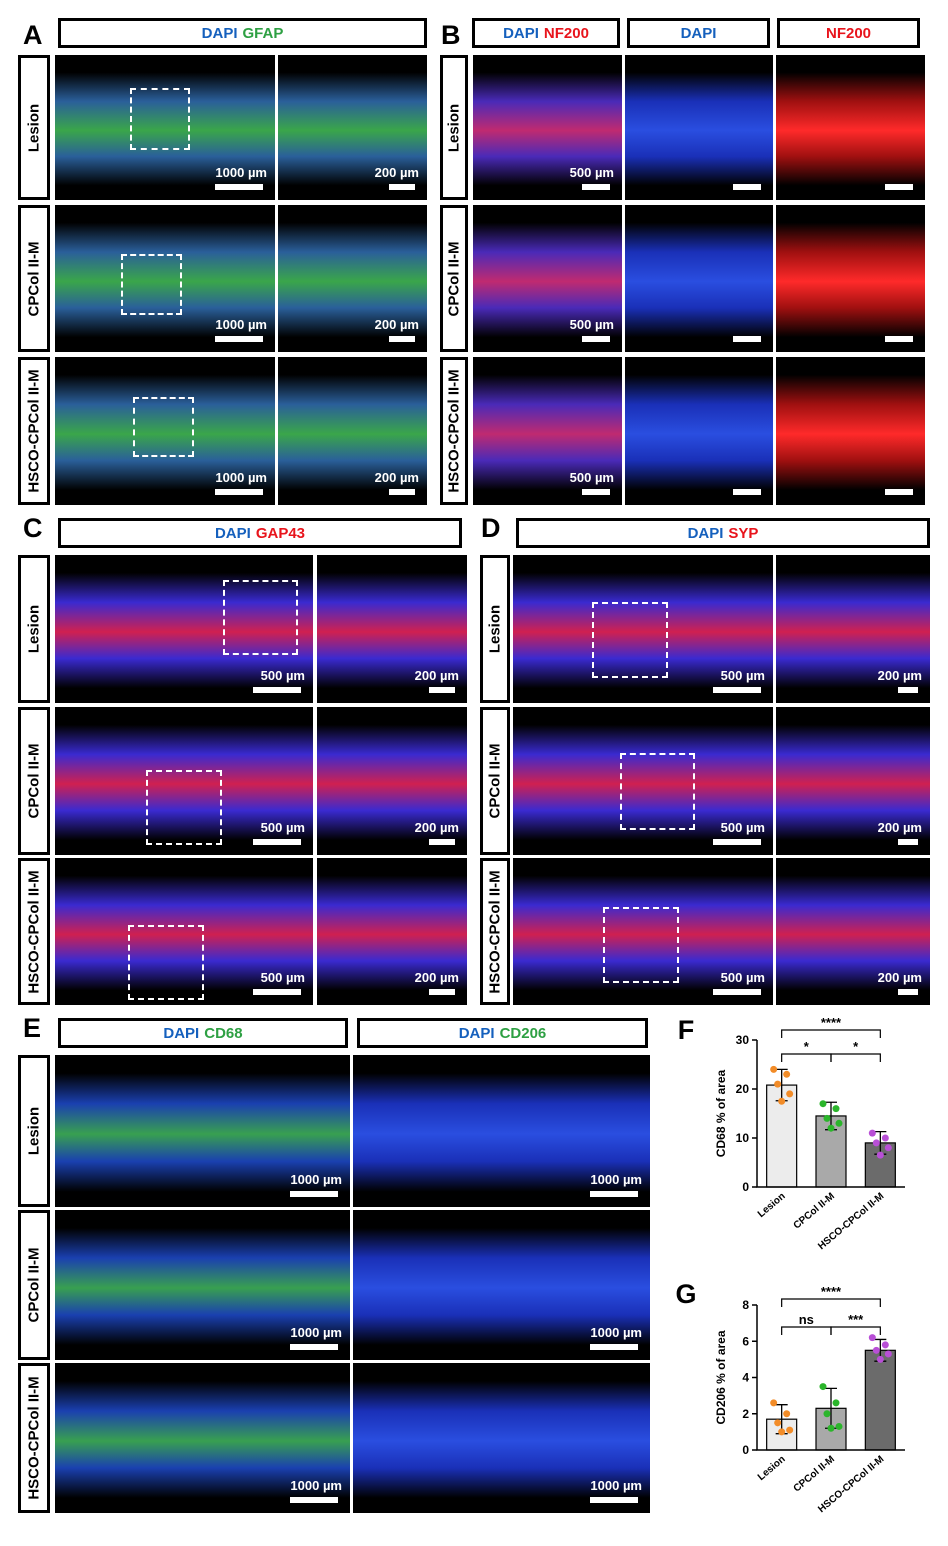  Describe the element at coordinates (32, 1028) in the screenshot. I see `panel-label: E` at that location.